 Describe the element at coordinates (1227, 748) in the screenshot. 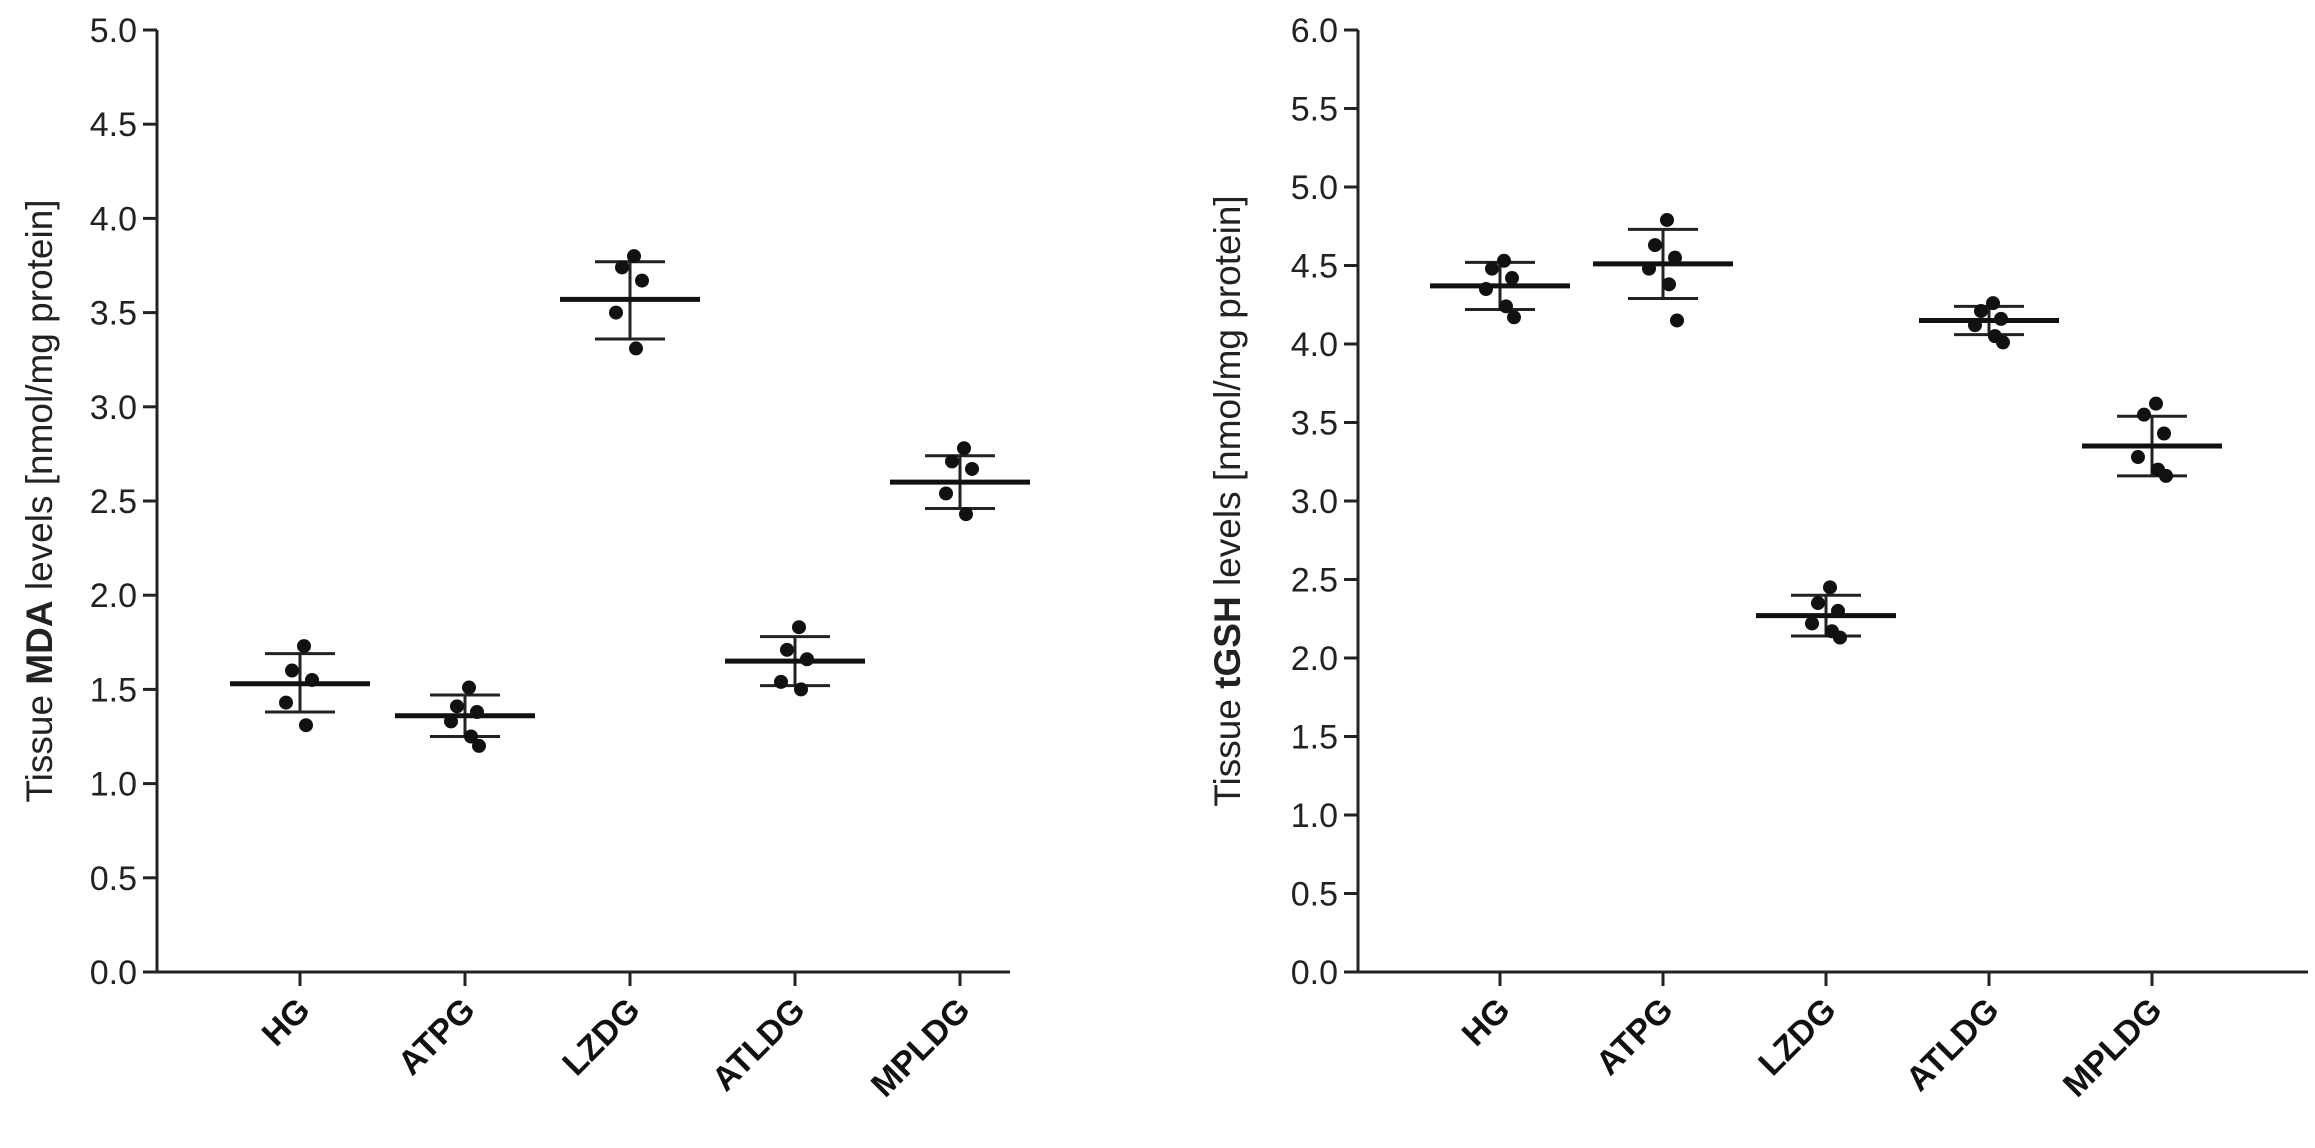

I see `tgsh-y-axis-label-prefix: Tissue` at that location.